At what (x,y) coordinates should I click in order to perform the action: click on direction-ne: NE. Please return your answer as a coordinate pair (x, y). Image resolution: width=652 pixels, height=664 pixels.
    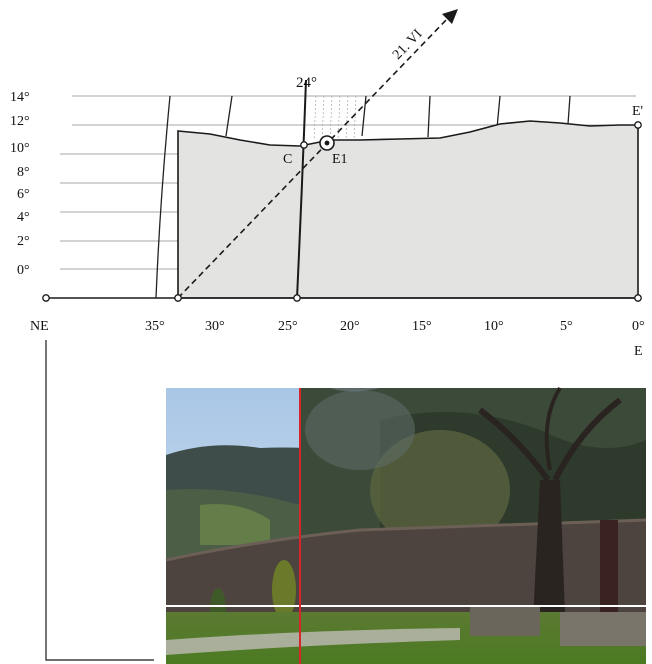
    Looking at the image, I should click on (39, 326).